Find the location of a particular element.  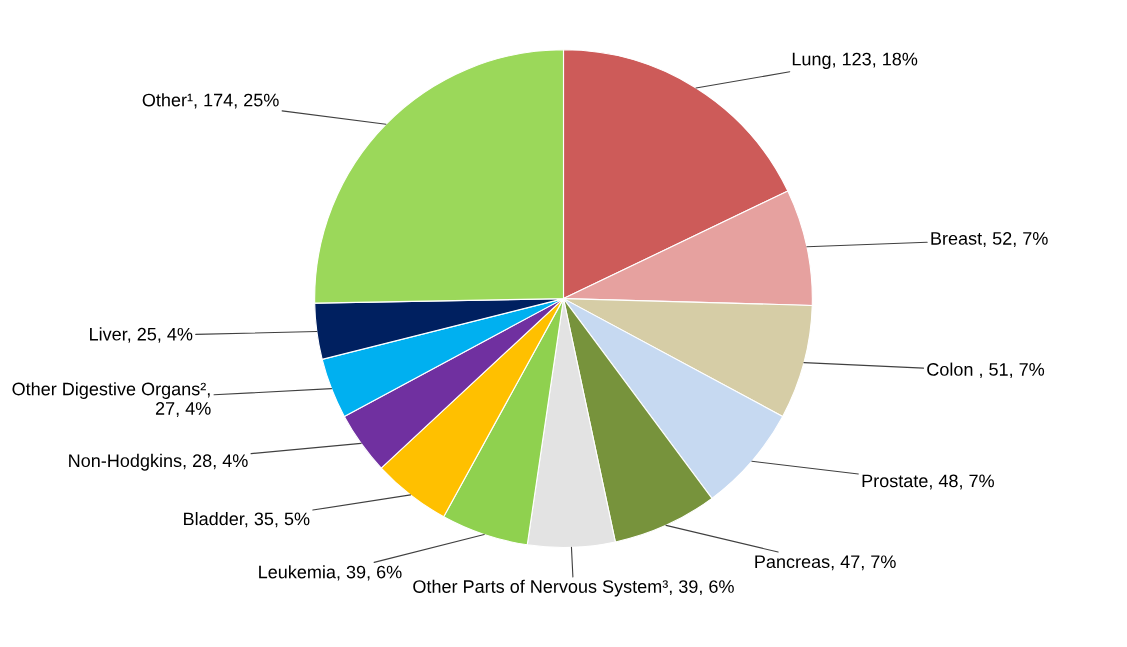

slice-label: Leukemia, 39, 6% is located at coordinates (330, 573).